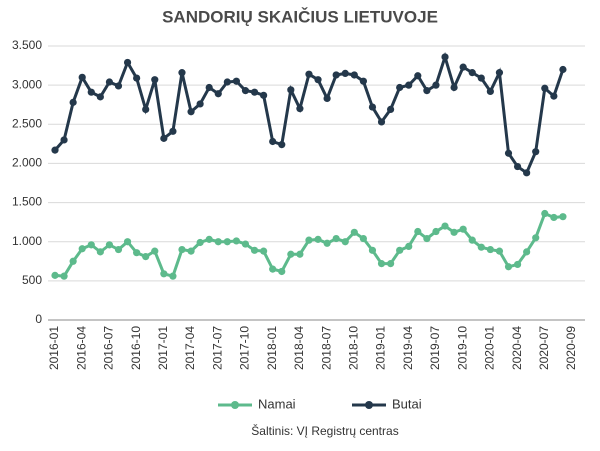 The height and width of the screenshot is (451, 600). I want to click on x-tick-label: 2019-07, so click(435, 348).